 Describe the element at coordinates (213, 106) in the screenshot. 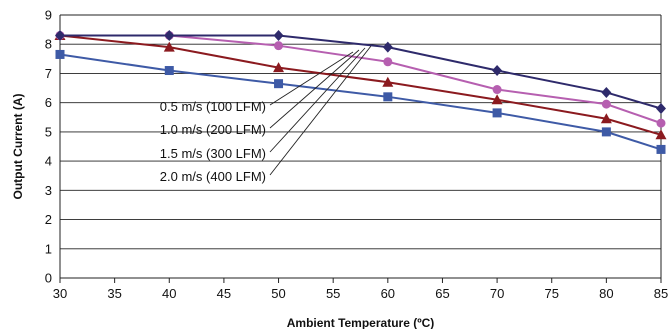

I see `legend-label-1: 0.5 m/s (100 LFM)` at that location.